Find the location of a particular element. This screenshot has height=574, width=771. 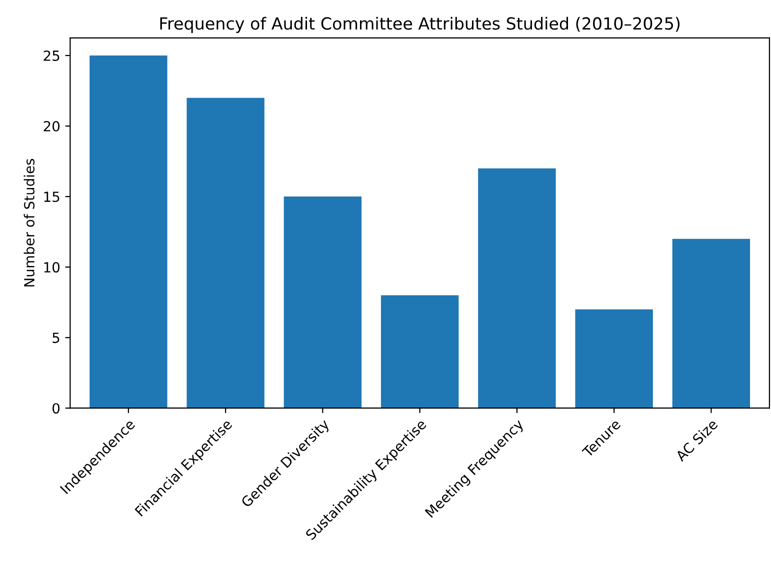

y-tick-label: 10 is located at coordinates (52, 267).